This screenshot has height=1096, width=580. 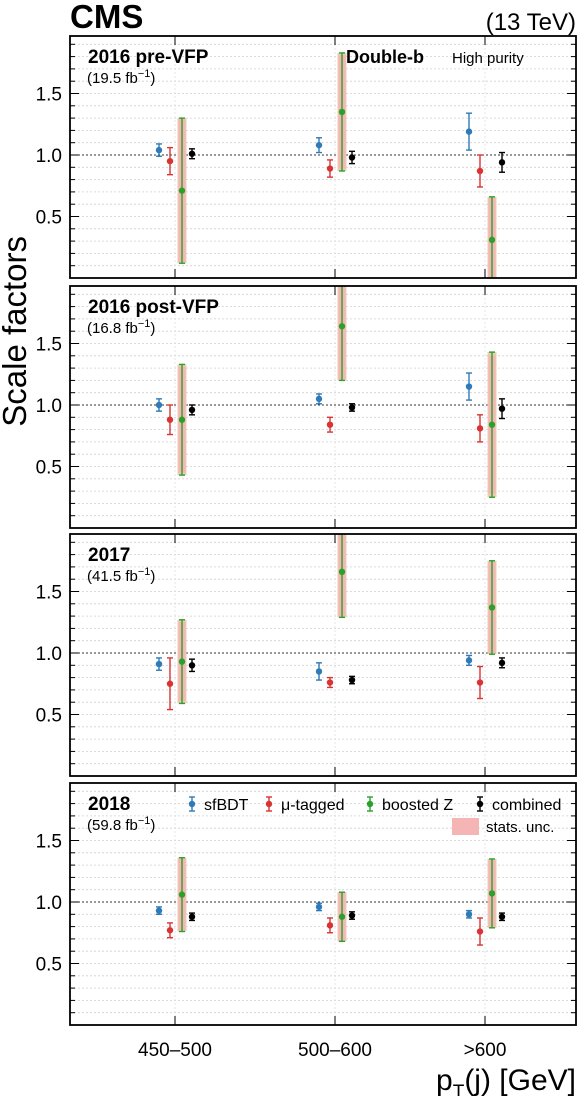 What do you see at coordinates (112, 78) in the screenshot?
I see `panel-luminosity-value: (19.5 fb` at bounding box center [112, 78].